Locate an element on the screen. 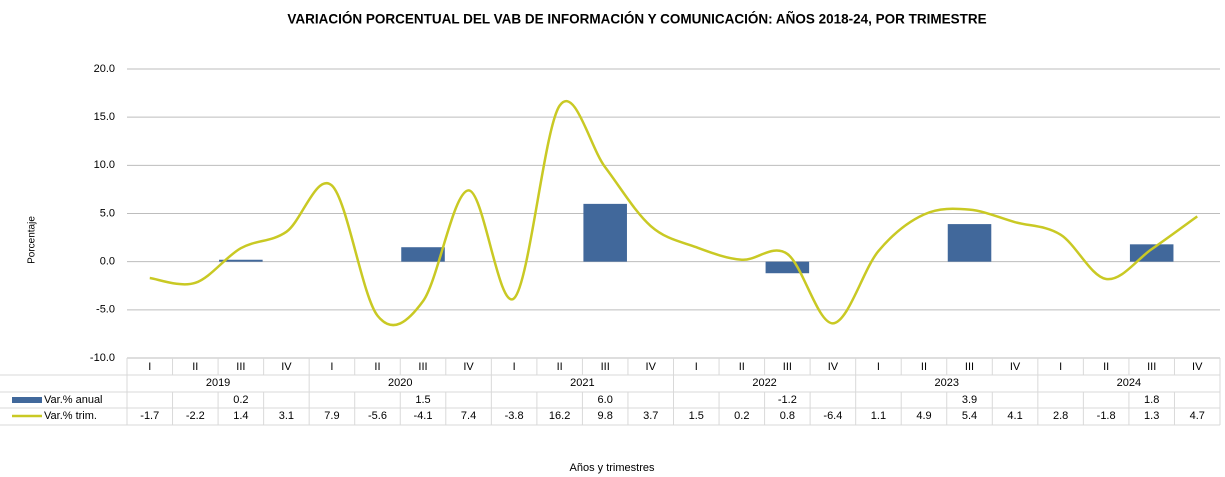 This screenshot has height=477, width=1225. group-label: 2023 is located at coordinates (947, 383).